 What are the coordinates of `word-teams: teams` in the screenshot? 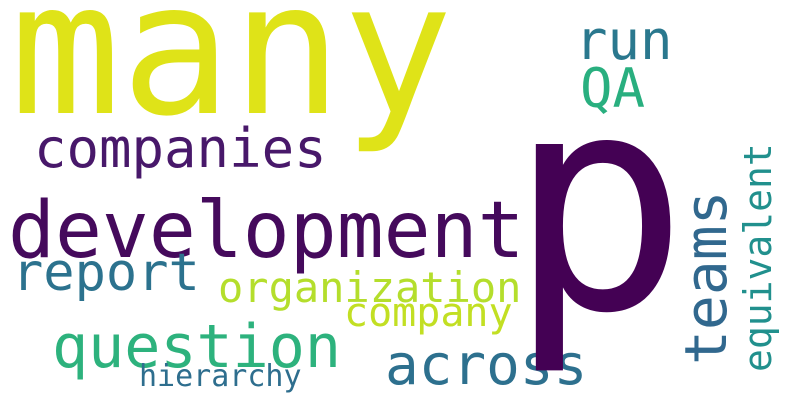 It's located at (706, 277).